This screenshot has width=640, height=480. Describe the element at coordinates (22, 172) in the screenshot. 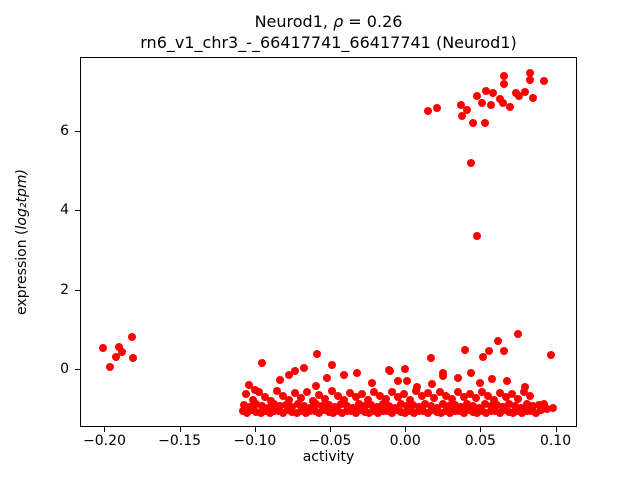

I see `y-label-suffix: )` at that location.